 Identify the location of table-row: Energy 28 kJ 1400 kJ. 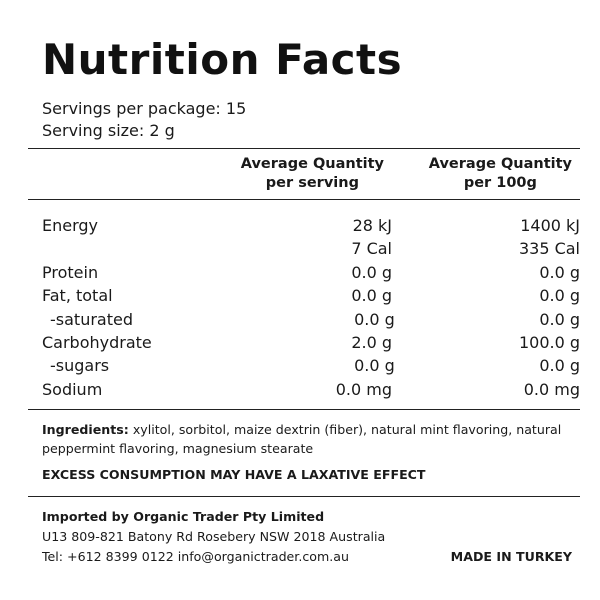
(304, 225).